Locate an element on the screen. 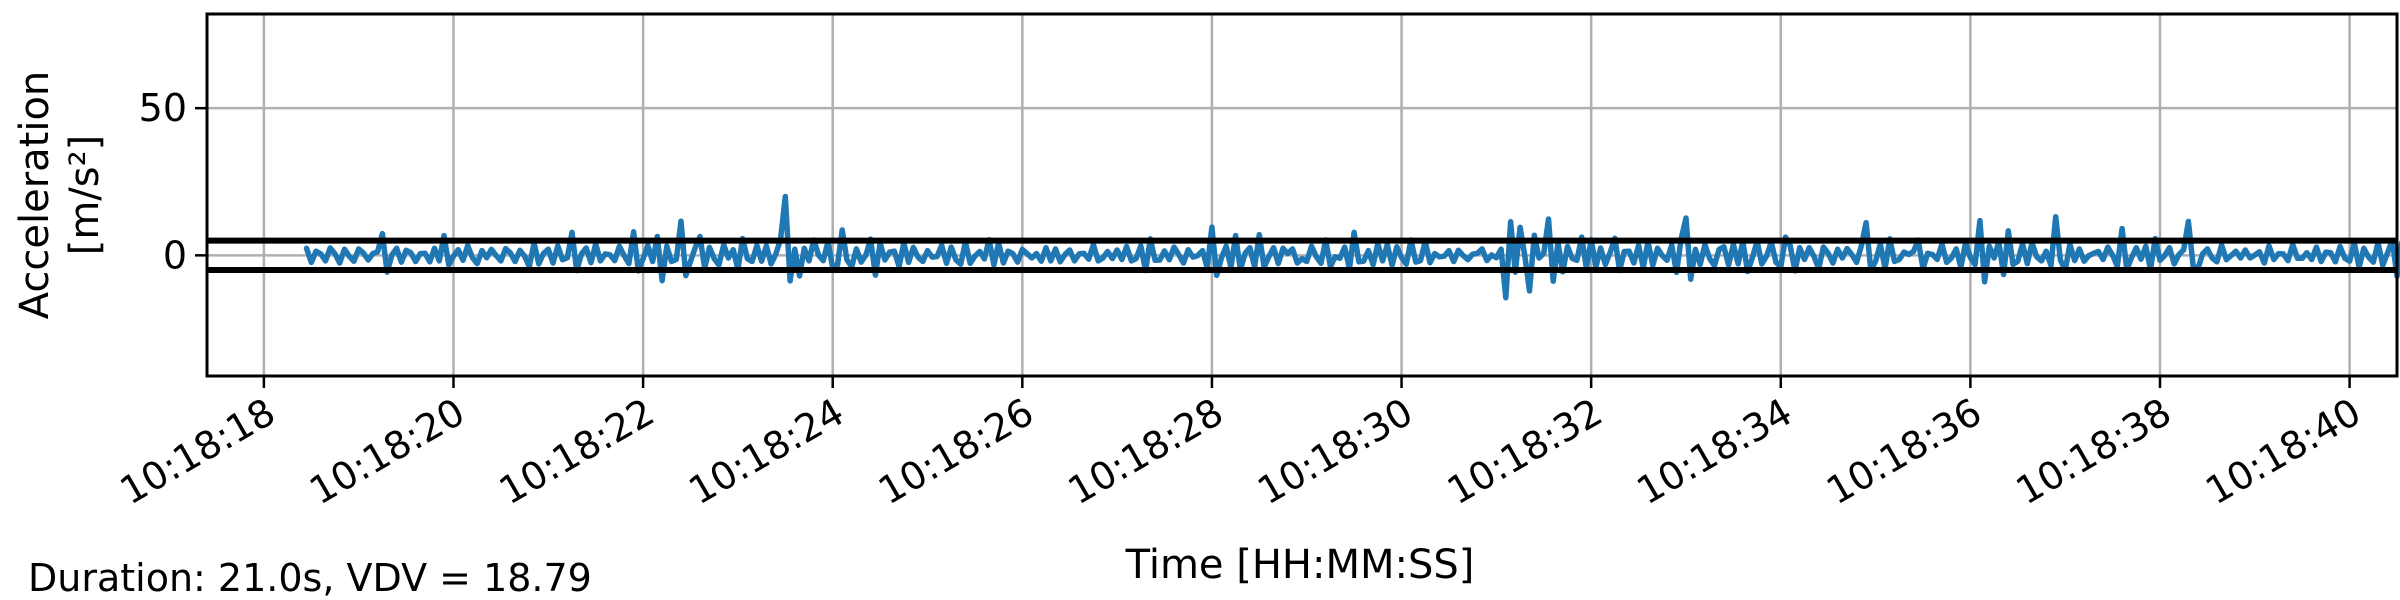 The image size is (2400, 600). y-tick-label: 50 is located at coordinates (163, 108).